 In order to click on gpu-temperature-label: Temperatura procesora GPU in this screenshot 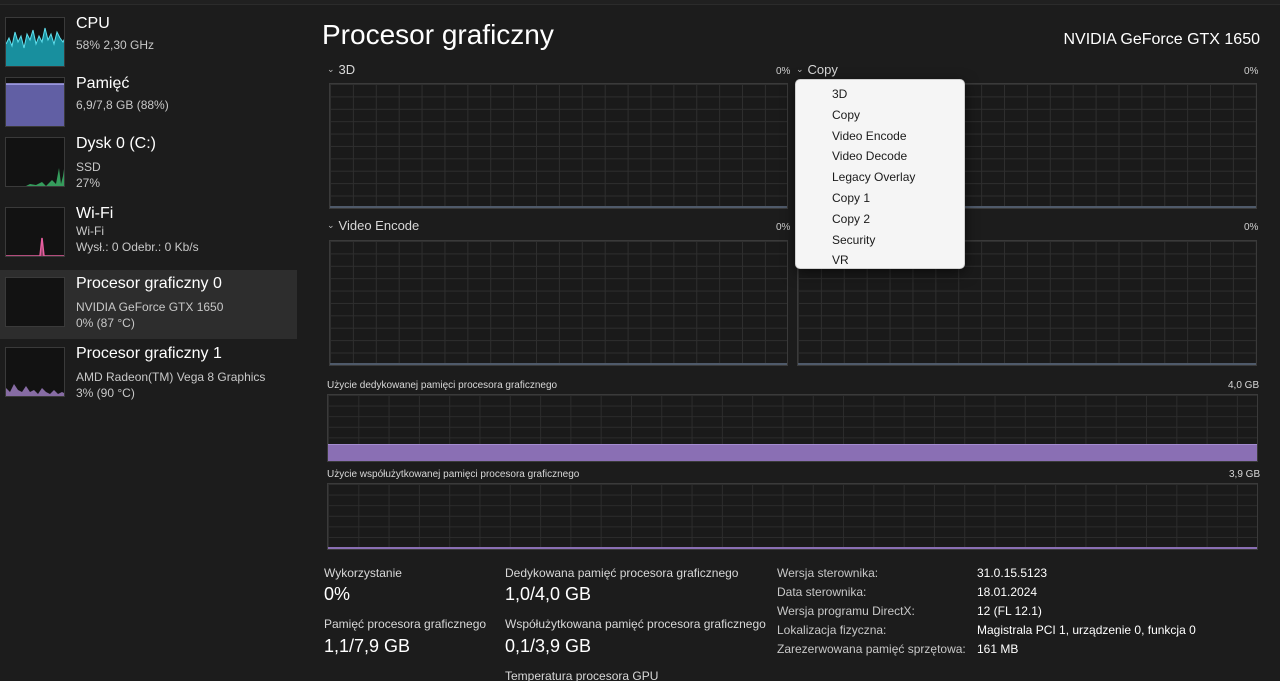, I will do `click(582, 675)`.